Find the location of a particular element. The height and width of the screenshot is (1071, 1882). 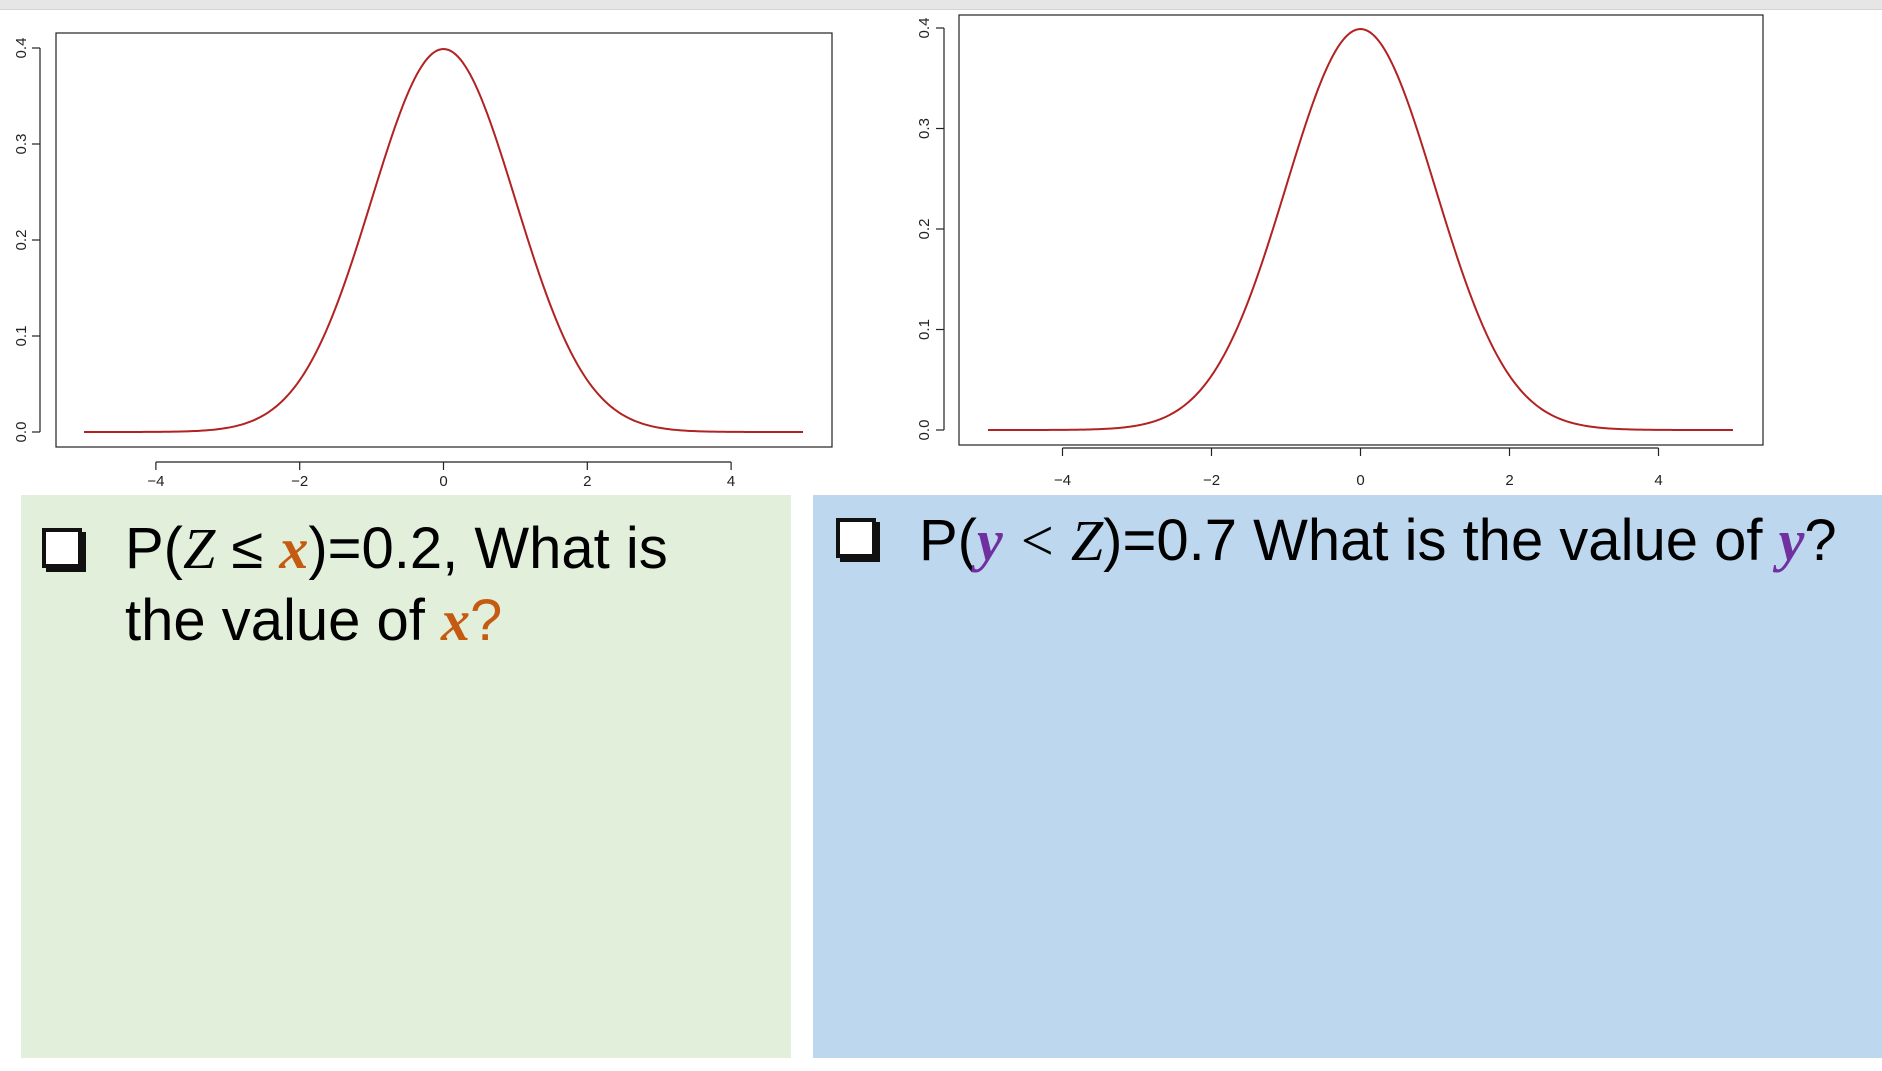

question-x-variable: x is located at coordinates (294, 548).